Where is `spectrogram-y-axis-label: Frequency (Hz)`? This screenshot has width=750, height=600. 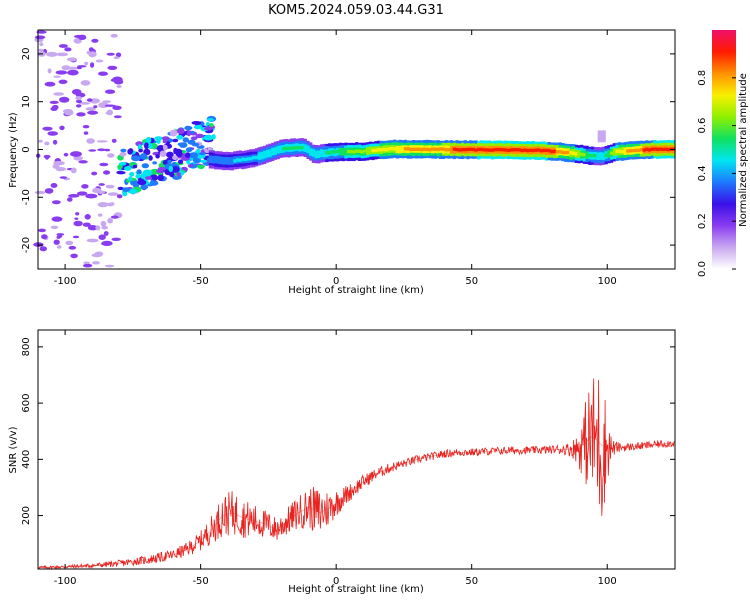 spectrogram-y-axis-label: Frequency (Hz) is located at coordinates (13, 150).